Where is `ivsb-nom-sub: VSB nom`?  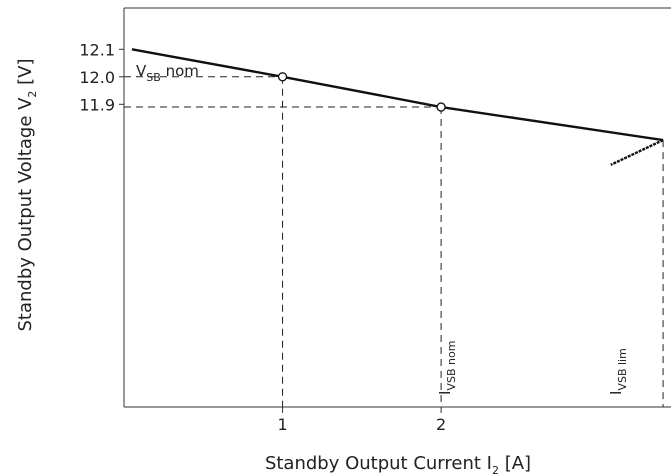 ivsb-nom-sub: VSB nom is located at coordinates (451, 366).